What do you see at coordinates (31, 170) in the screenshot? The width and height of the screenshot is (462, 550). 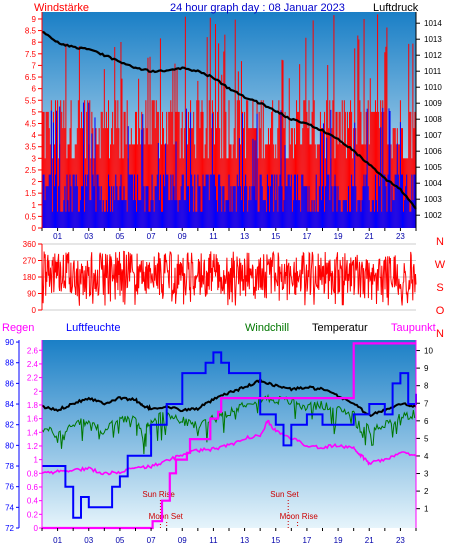 I see `wind-tick-label: 2.5` at bounding box center [31, 170].